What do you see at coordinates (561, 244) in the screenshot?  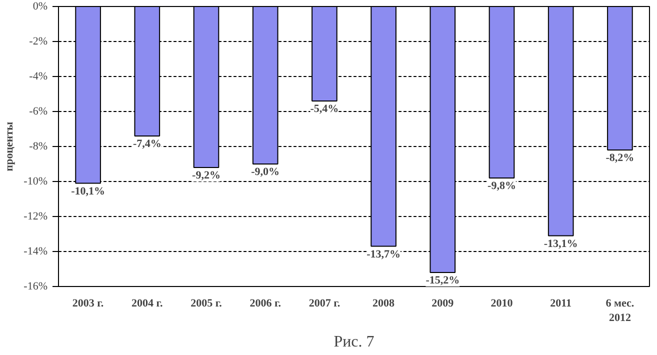 I see `data-label: -13,1%` at bounding box center [561, 244].